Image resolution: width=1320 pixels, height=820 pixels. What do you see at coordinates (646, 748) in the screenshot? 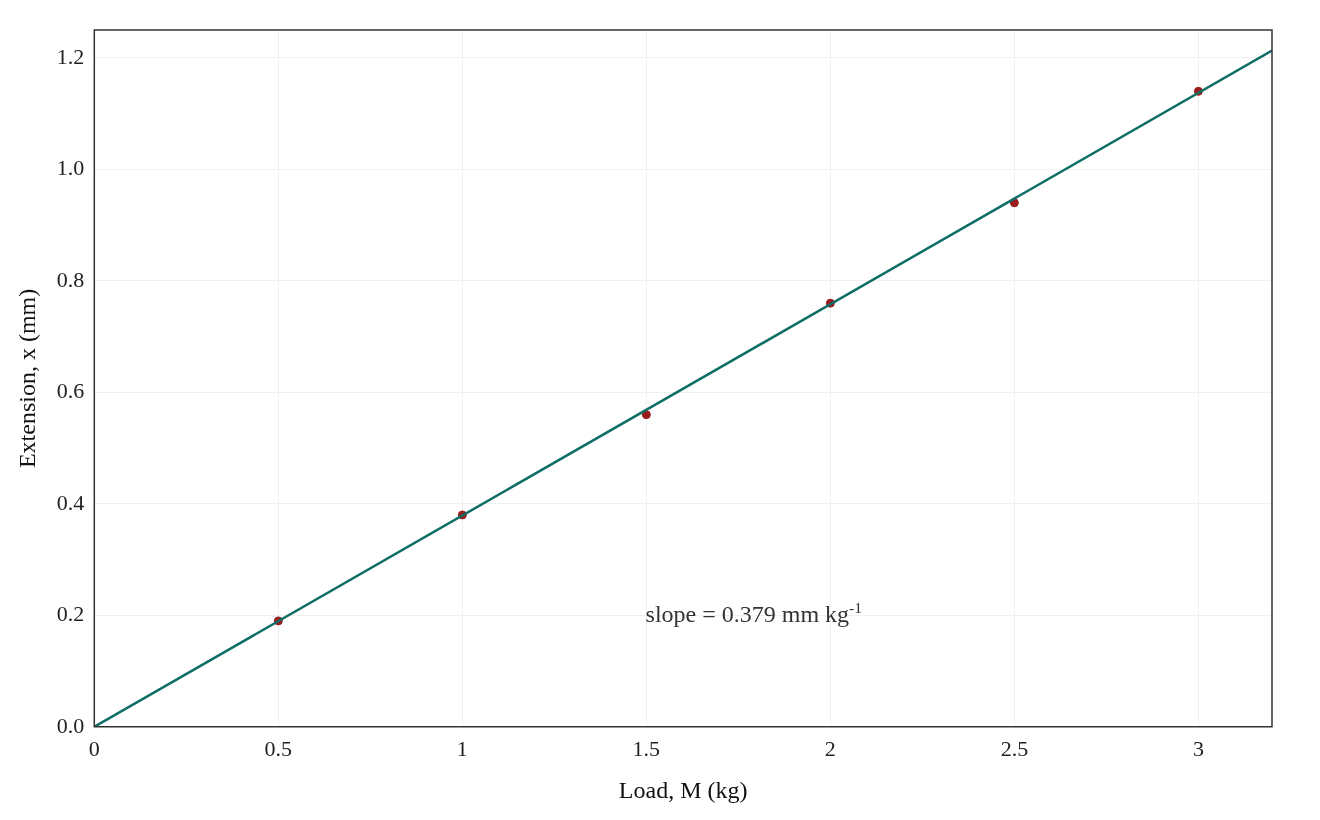
I see `x-tick-label: 1.5` at bounding box center [646, 748].